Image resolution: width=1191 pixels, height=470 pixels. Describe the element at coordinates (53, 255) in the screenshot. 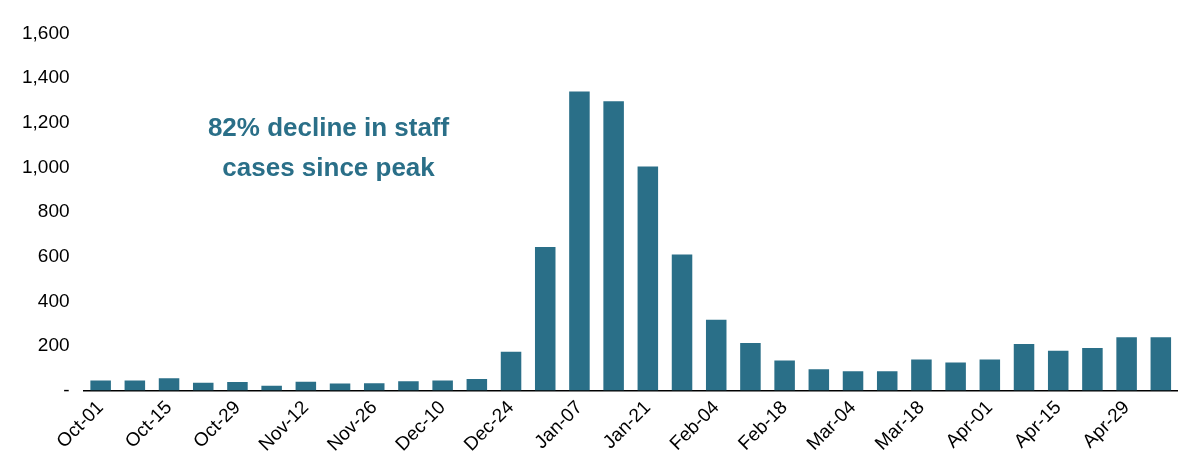

I see `y-tick-label: 600` at that location.